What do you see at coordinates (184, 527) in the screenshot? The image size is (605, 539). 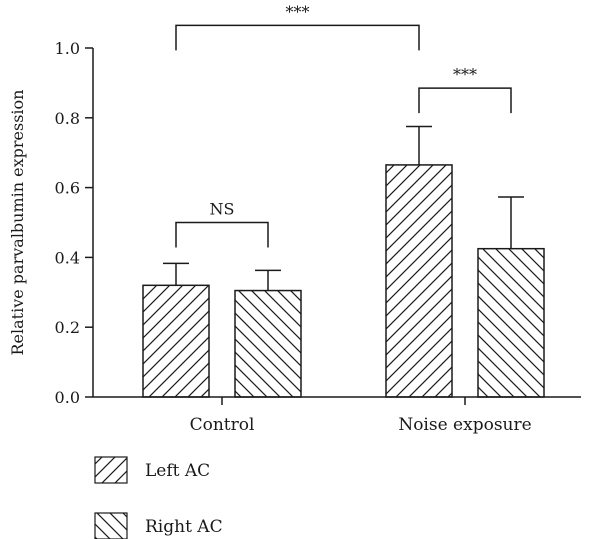 I see `legend-label: Right AC` at bounding box center [184, 527].